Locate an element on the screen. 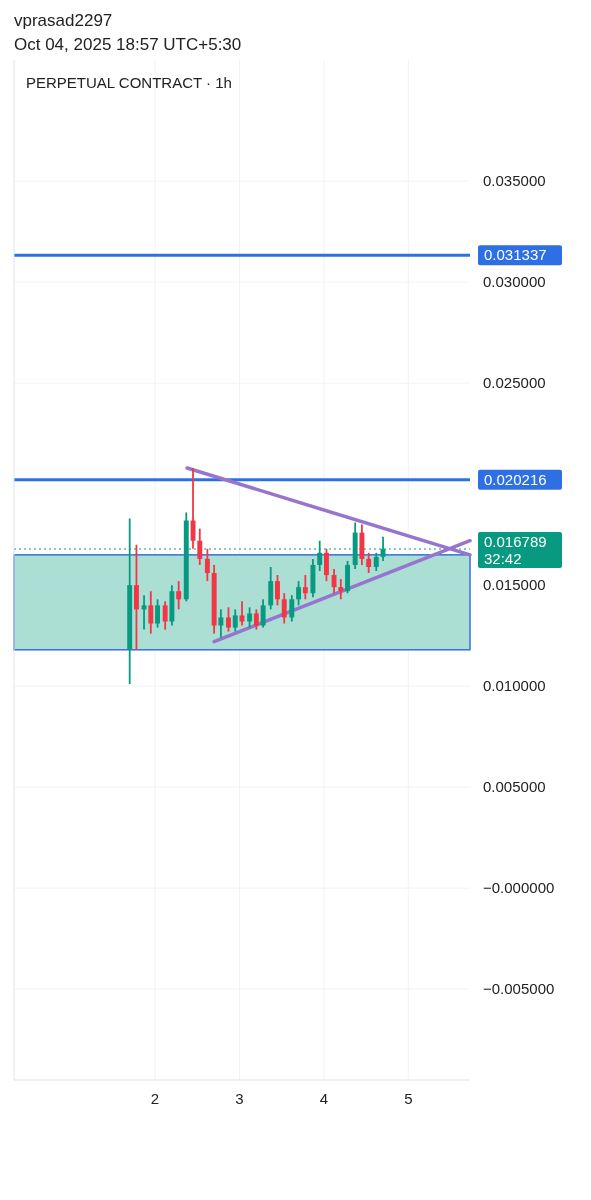  ref-line-label: 0.016789 is located at coordinates (515, 542).